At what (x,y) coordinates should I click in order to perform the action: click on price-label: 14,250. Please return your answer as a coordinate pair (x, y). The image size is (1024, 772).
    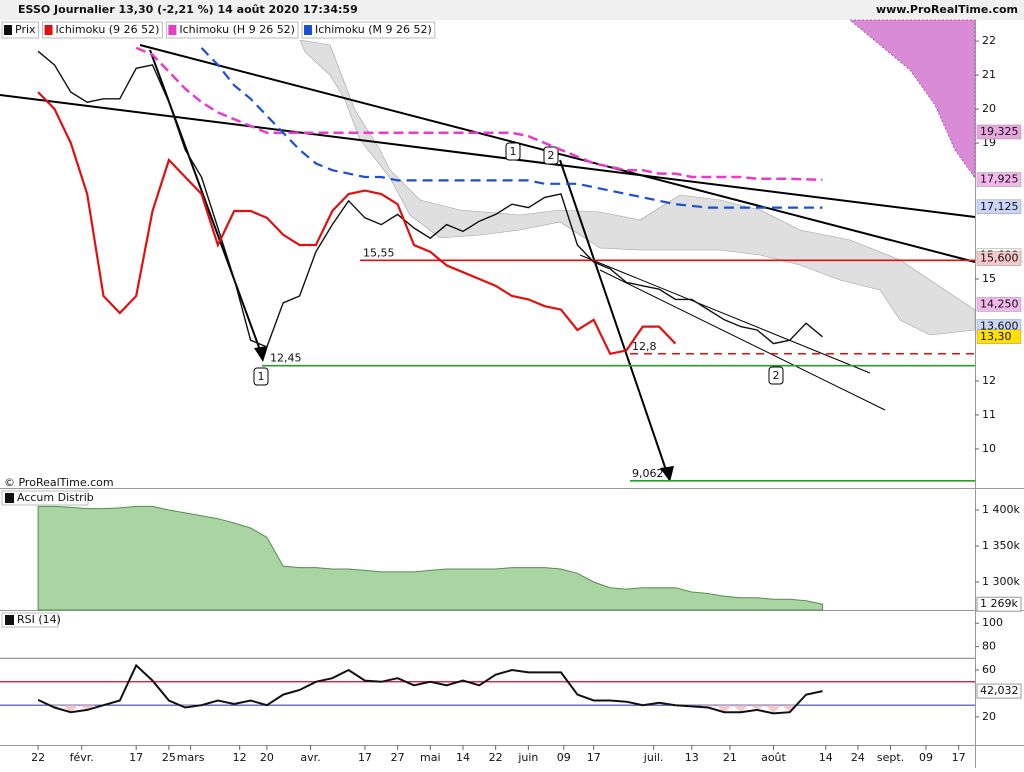
    Looking at the image, I should click on (999, 303).